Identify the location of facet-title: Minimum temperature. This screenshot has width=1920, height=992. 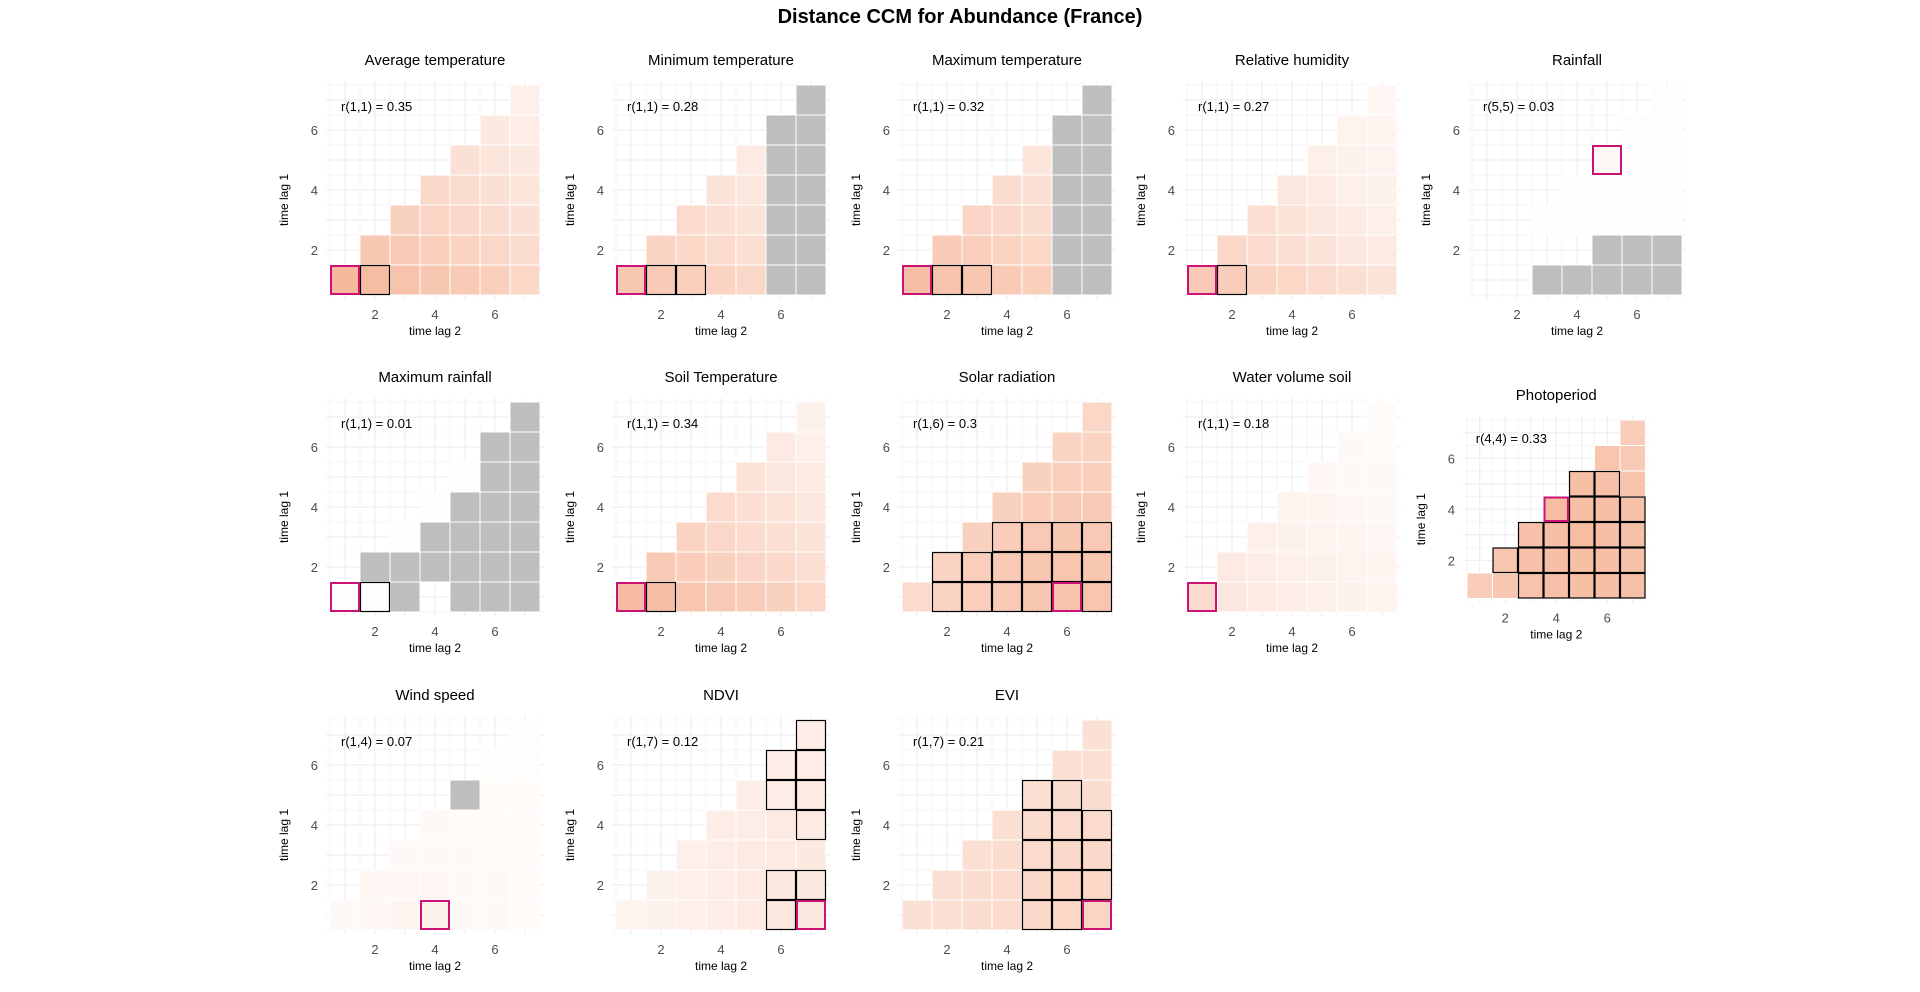
(721, 60).